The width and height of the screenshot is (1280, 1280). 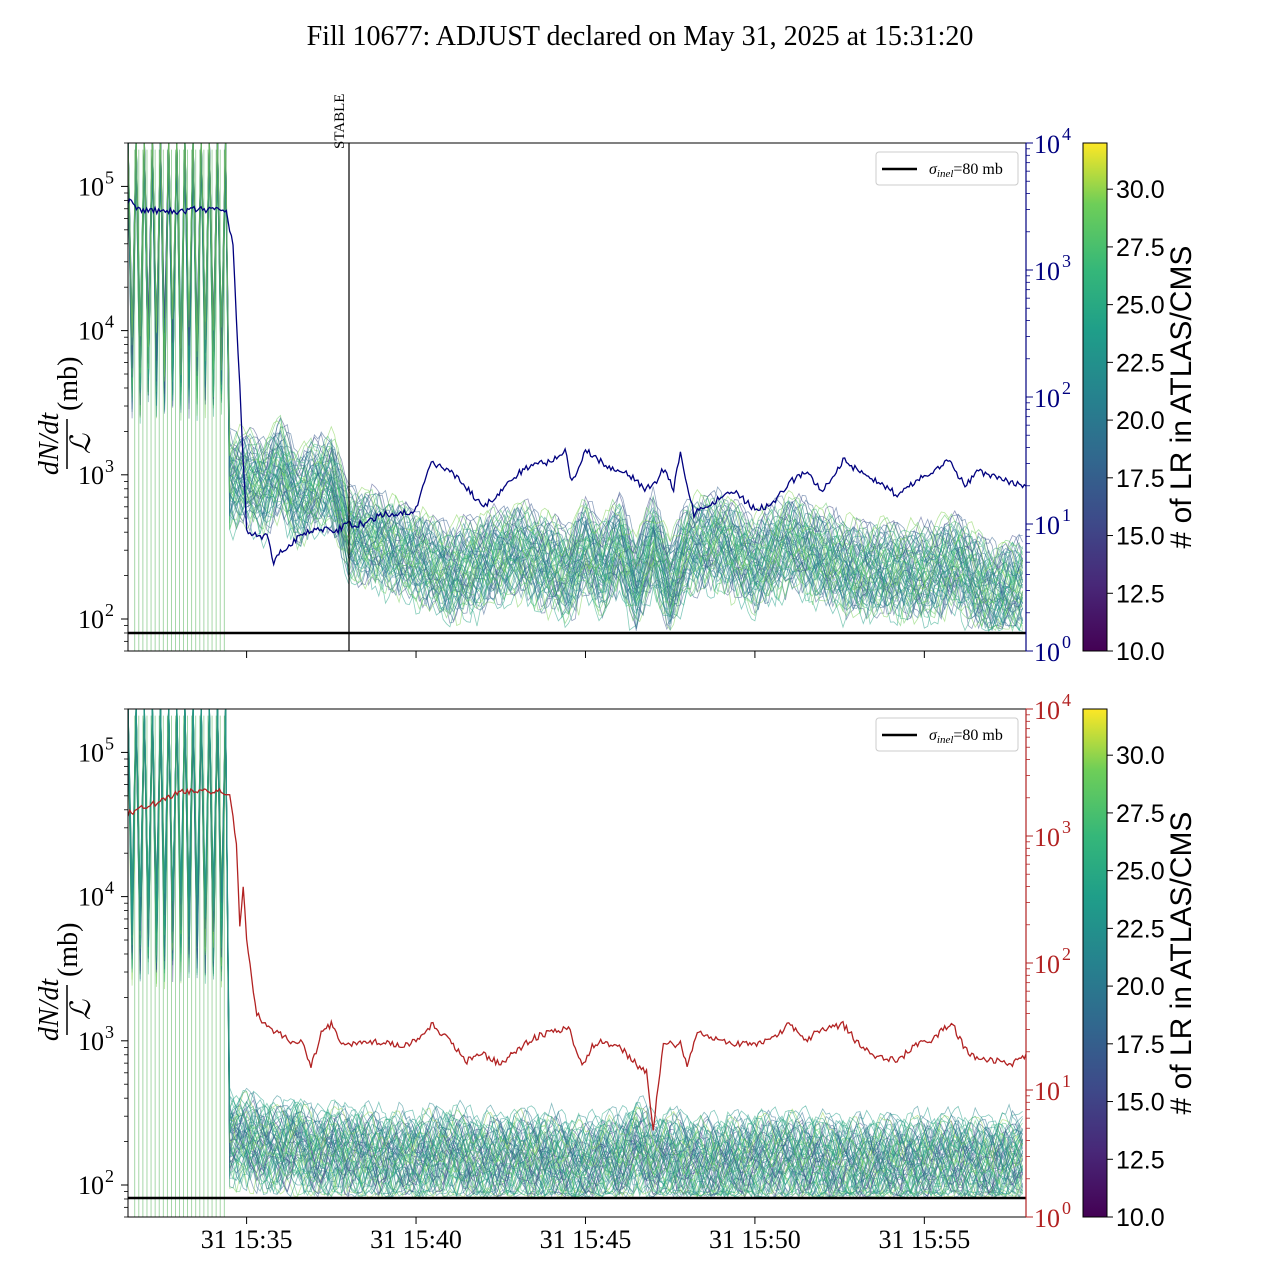 I want to click on bottom-ylabel-denominator: ℒ, so click(x=81, y=1009).